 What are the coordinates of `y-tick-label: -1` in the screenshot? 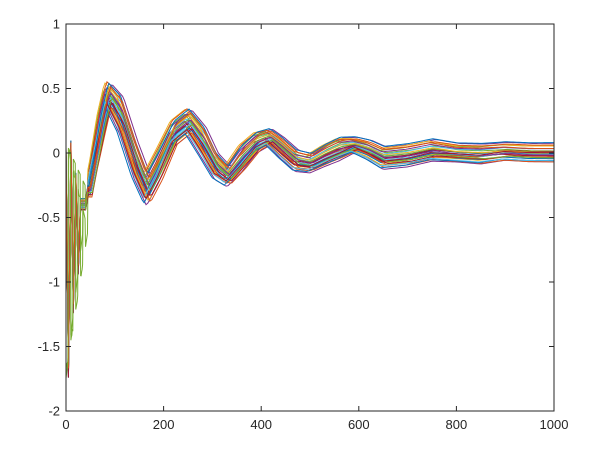 It's located at (54, 282).